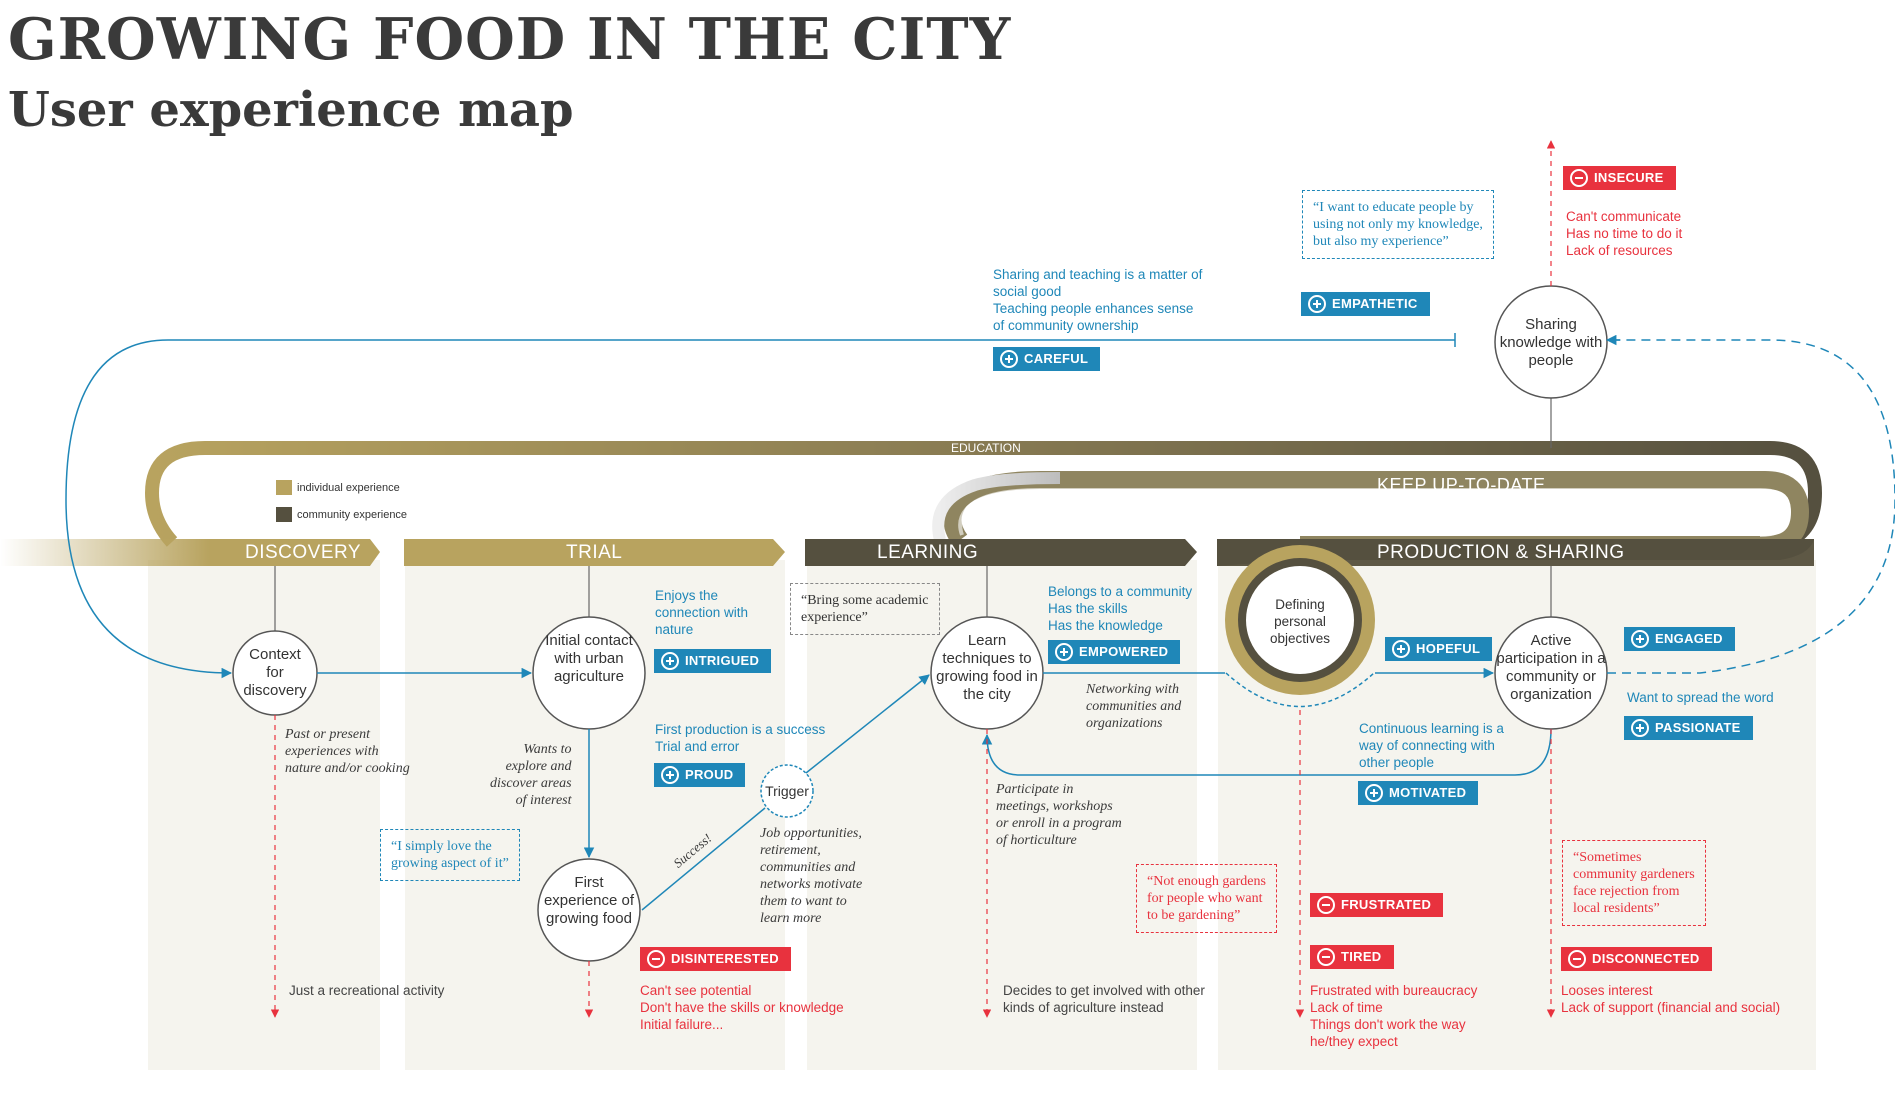  I want to click on node-trigger: Trigger, so click(787, 791).